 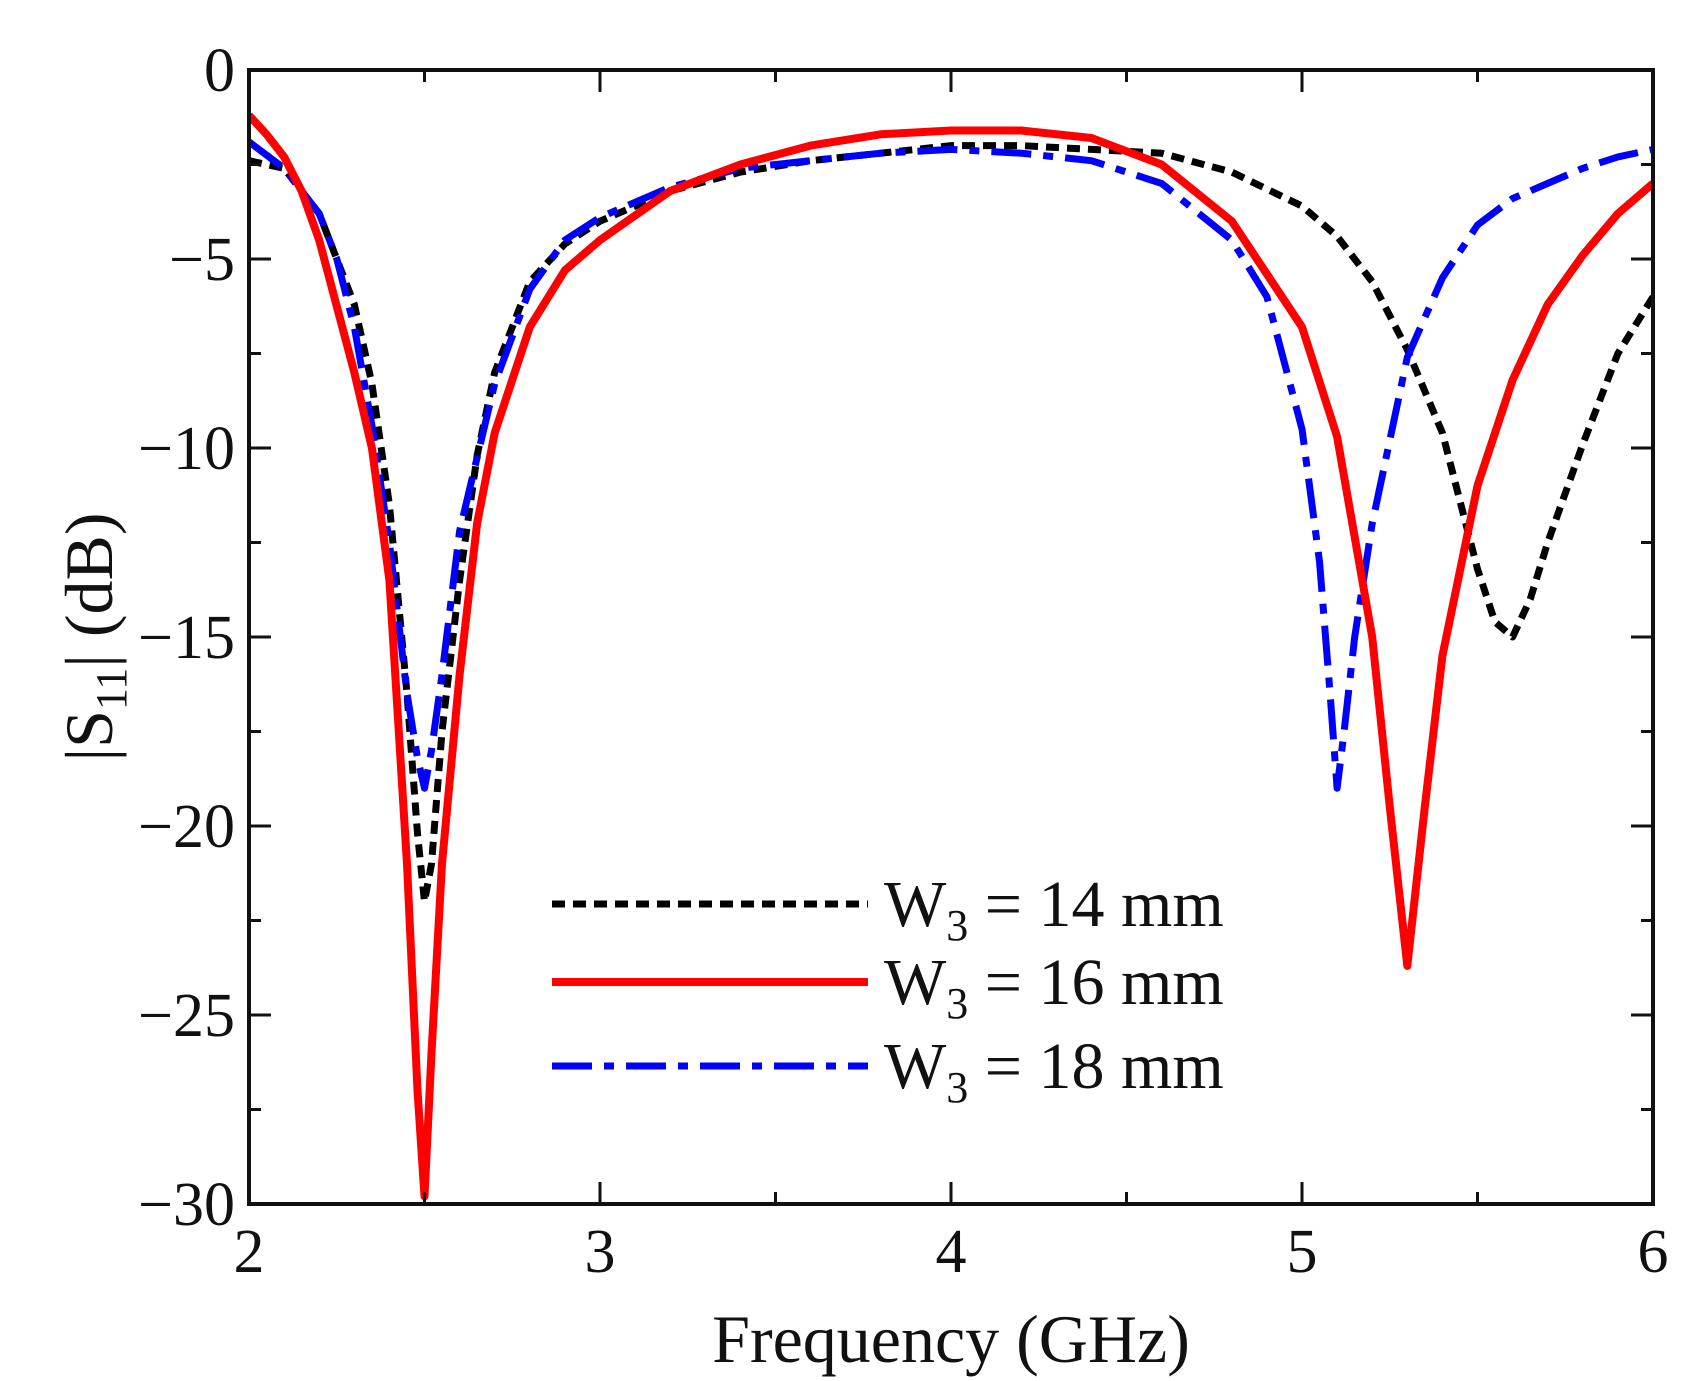 What do you see at coordinates (89, 589) in the screenshot?
I see `y-axis-title-tail: | (dB)` at bounding box center [89, 589].